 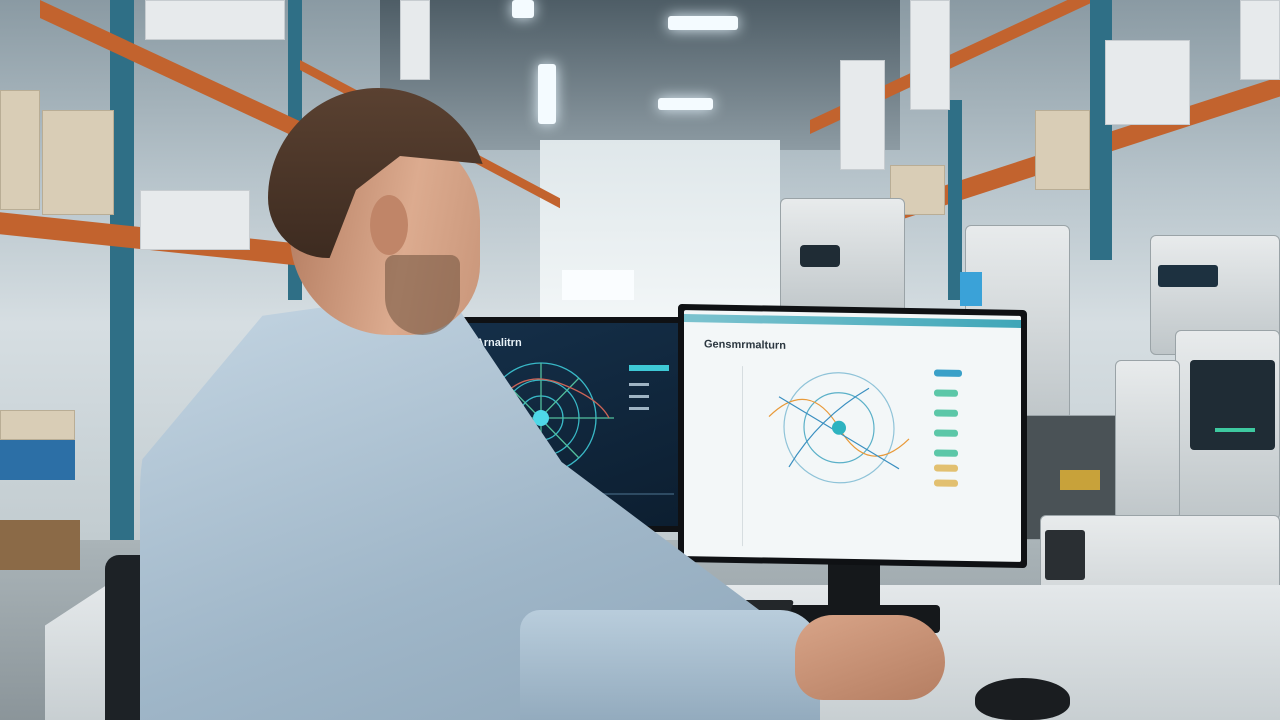 What do you see at coordinates (870, 657) in the screenshot?
I see `hand` at bounding box center [870, 657].